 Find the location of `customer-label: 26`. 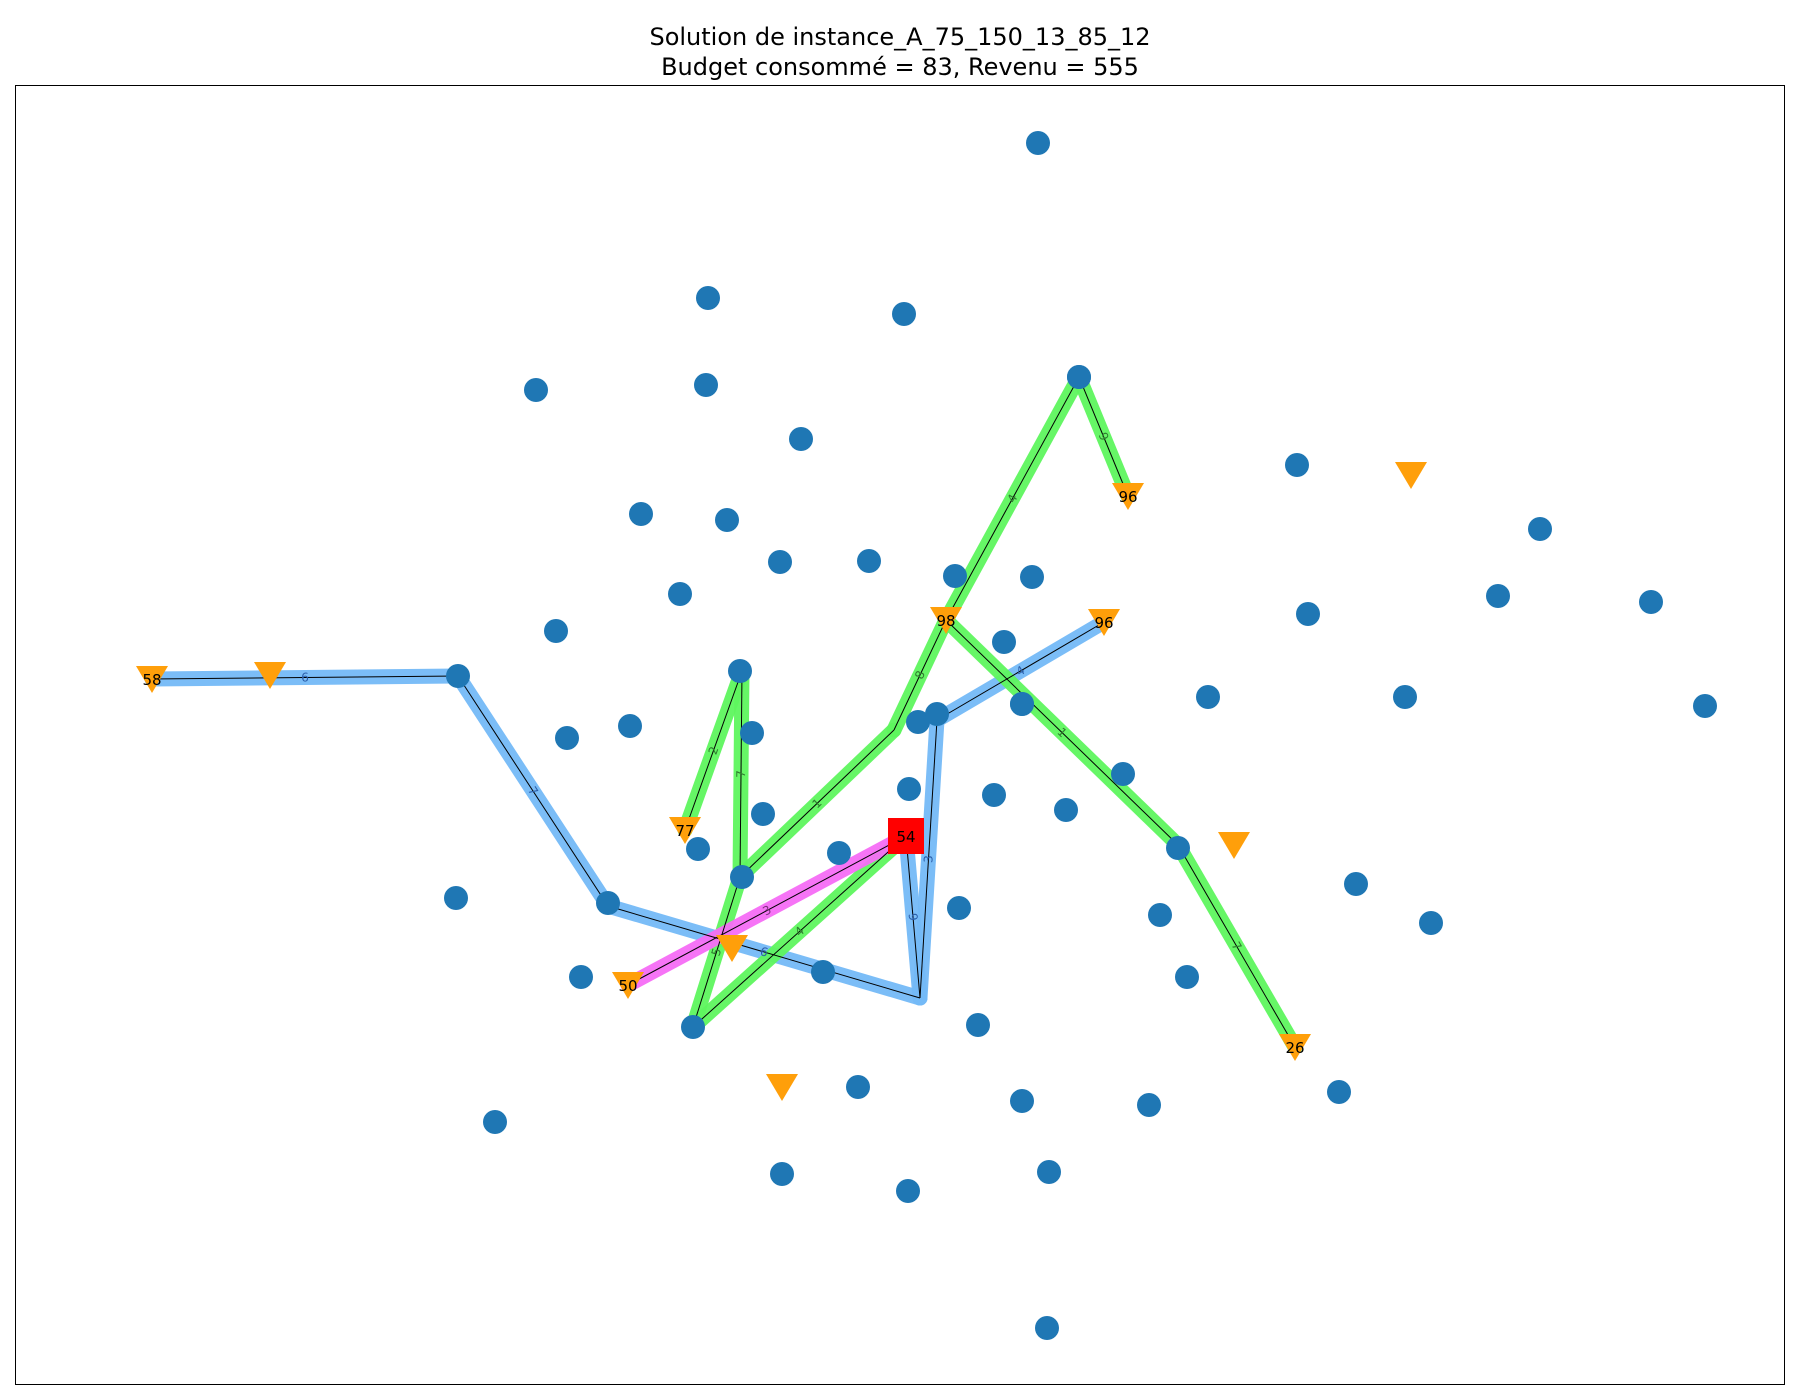

customer-label: 26 is located at coordinates (1294, 1048).